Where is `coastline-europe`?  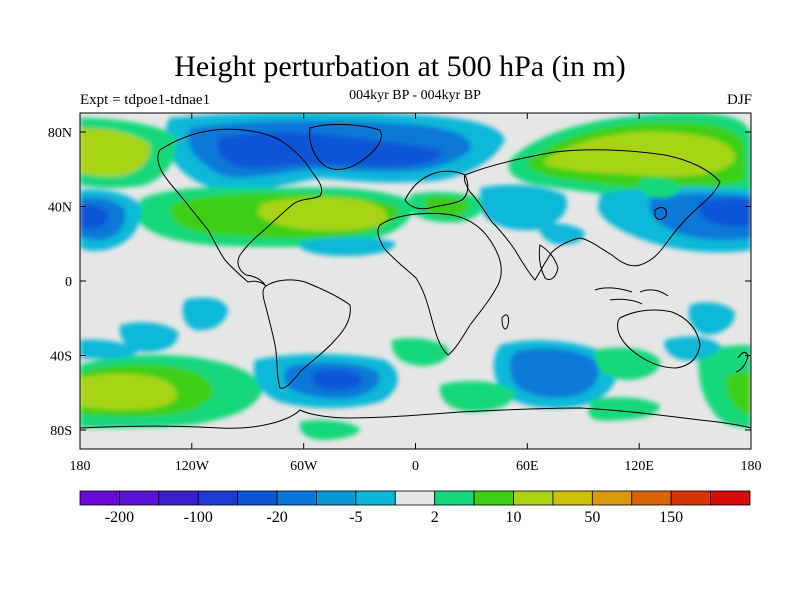 coastline-europe is located at coordinates (436, 190).